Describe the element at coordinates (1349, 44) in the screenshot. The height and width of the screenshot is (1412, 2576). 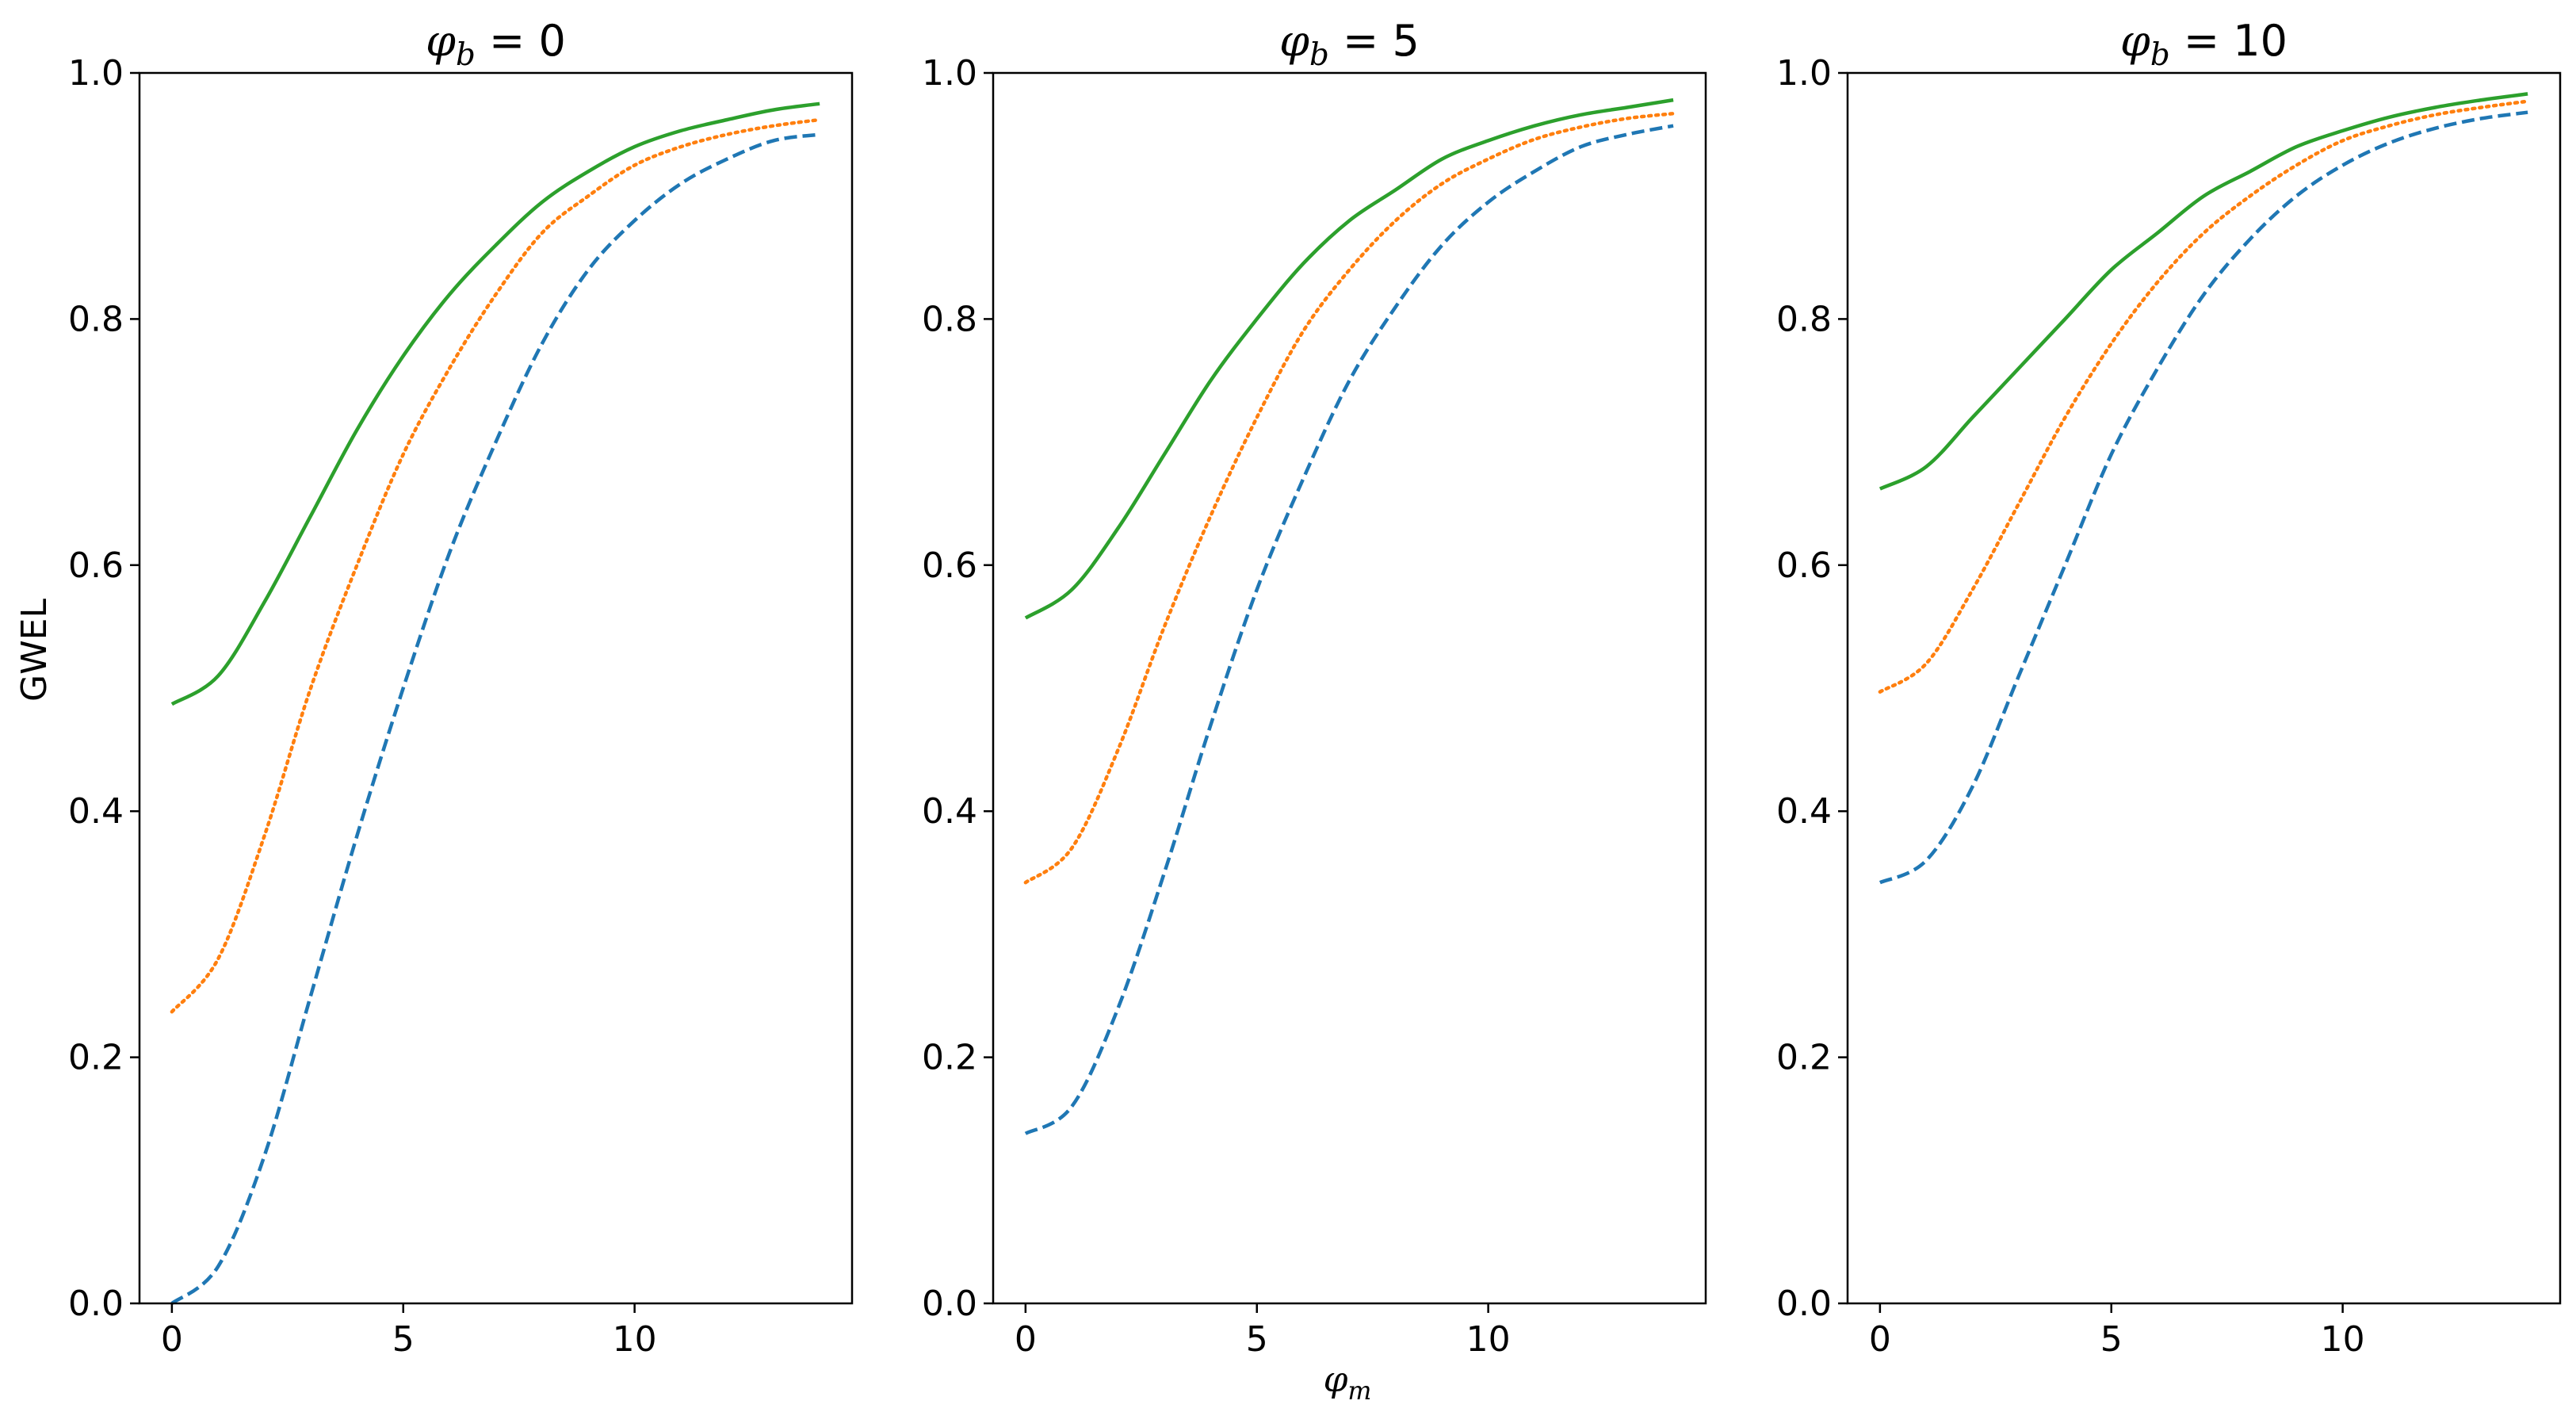
I see `subplot-title: φb = 5` at that location.